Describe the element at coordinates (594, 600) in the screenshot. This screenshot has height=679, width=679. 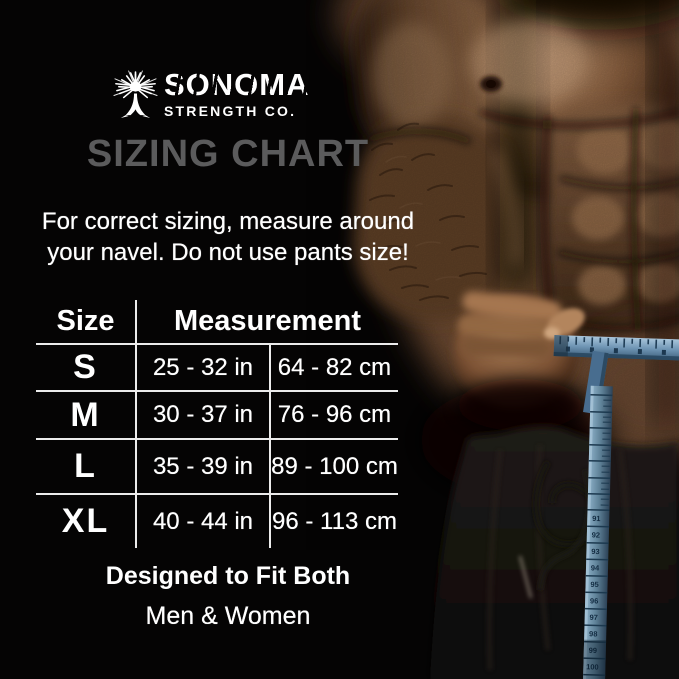
I see `svg-text: 96` at that location.